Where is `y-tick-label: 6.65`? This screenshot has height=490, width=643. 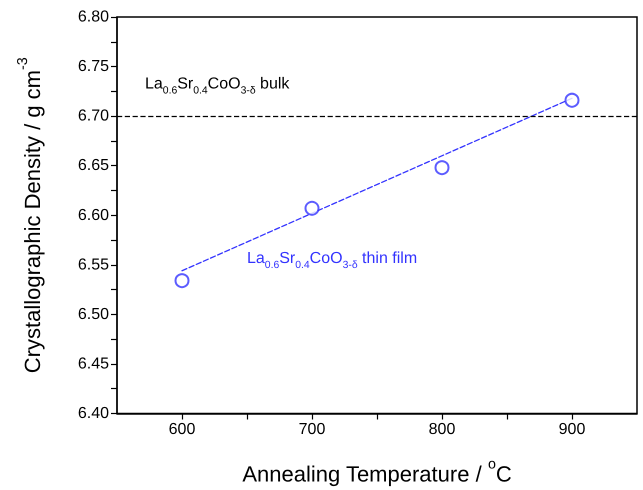 y-tick-label: 6.65 is located at coordinates (94, 165).